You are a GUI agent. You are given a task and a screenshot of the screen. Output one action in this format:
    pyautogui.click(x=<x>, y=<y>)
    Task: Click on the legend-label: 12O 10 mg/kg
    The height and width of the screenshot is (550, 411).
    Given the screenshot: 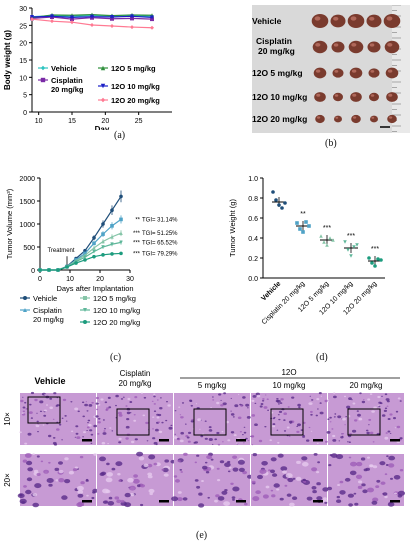 What is the action you would take?
    pyautogui.click(x=135, y=86)
    